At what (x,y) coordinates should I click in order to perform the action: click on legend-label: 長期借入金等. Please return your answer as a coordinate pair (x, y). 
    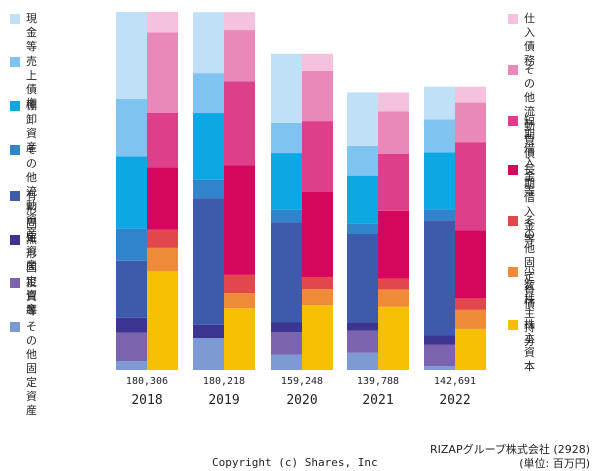
    Looking at the image, I should click on (529, 204).